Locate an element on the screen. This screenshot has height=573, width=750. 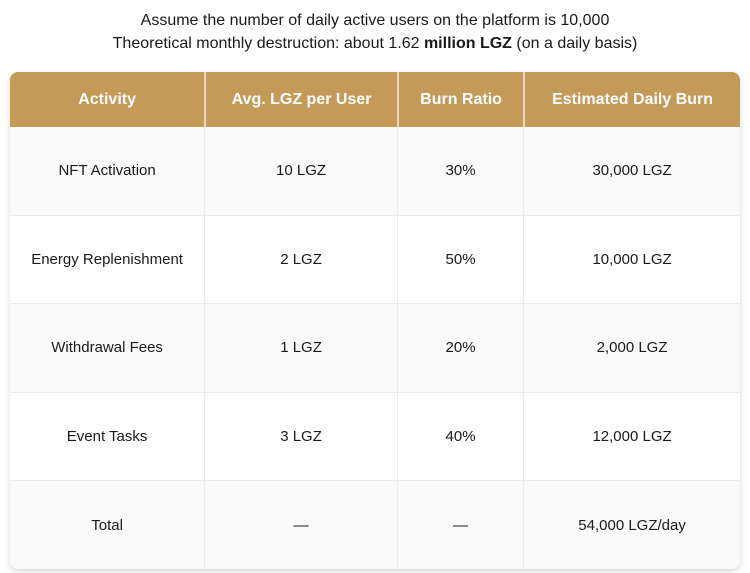
cell-avg-lgz: 10 LGZ is located at coordinates (300, 171).